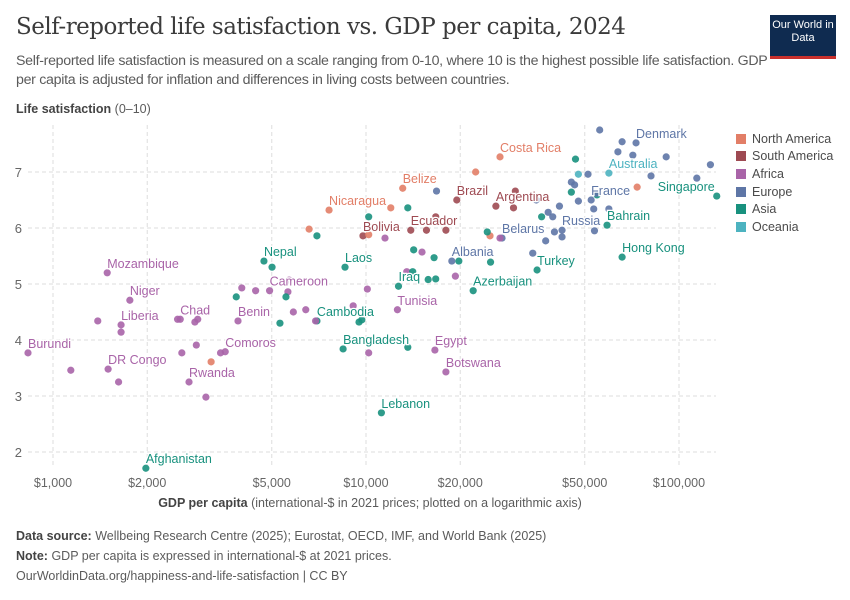 This screenshot has height=600, width=850. Describe the element at coordinates (784, 157) in the screenshot. I see `legend-item: South America` at that location.